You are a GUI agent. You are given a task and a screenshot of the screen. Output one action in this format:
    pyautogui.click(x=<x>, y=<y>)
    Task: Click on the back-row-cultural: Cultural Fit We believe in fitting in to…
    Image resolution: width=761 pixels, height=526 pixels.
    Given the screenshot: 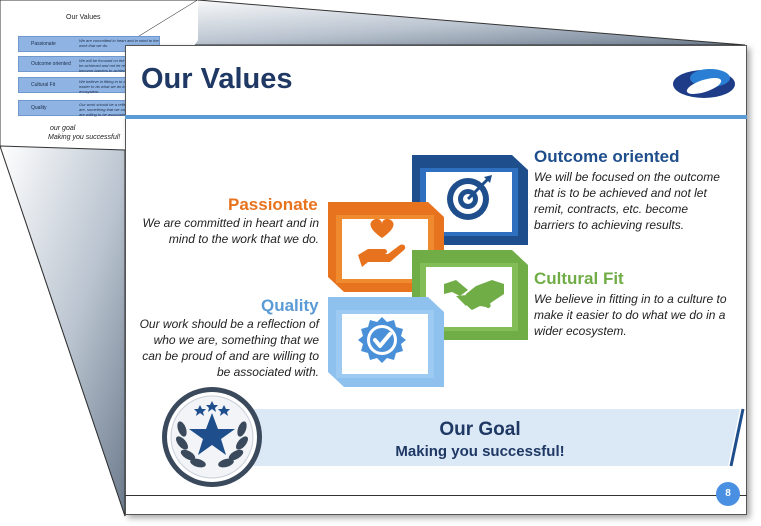 What is the action you would take?
    pyautogui.click(x=89, y=85)
    